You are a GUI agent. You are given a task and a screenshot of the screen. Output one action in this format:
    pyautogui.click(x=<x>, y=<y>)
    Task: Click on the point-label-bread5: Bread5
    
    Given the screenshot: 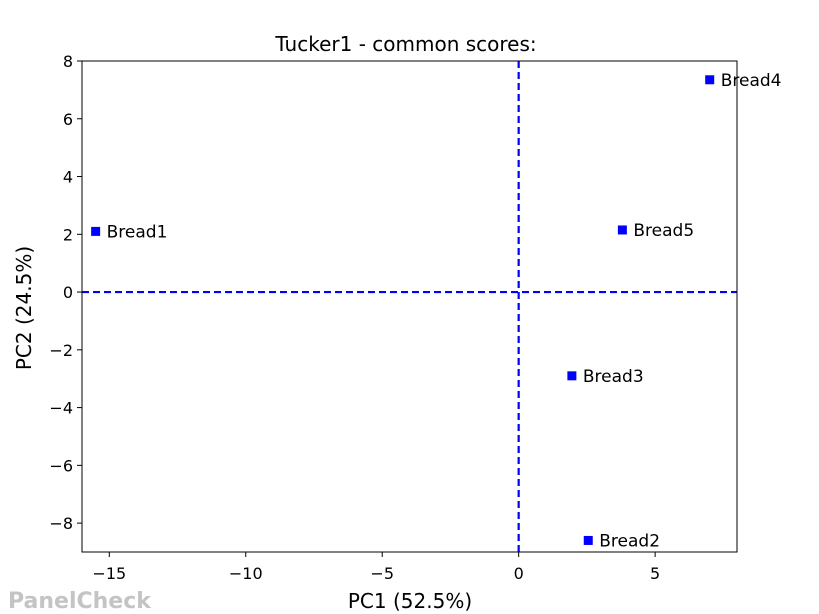 What is the action you would take?
    pyautogui.click(x=663, y=231)
    